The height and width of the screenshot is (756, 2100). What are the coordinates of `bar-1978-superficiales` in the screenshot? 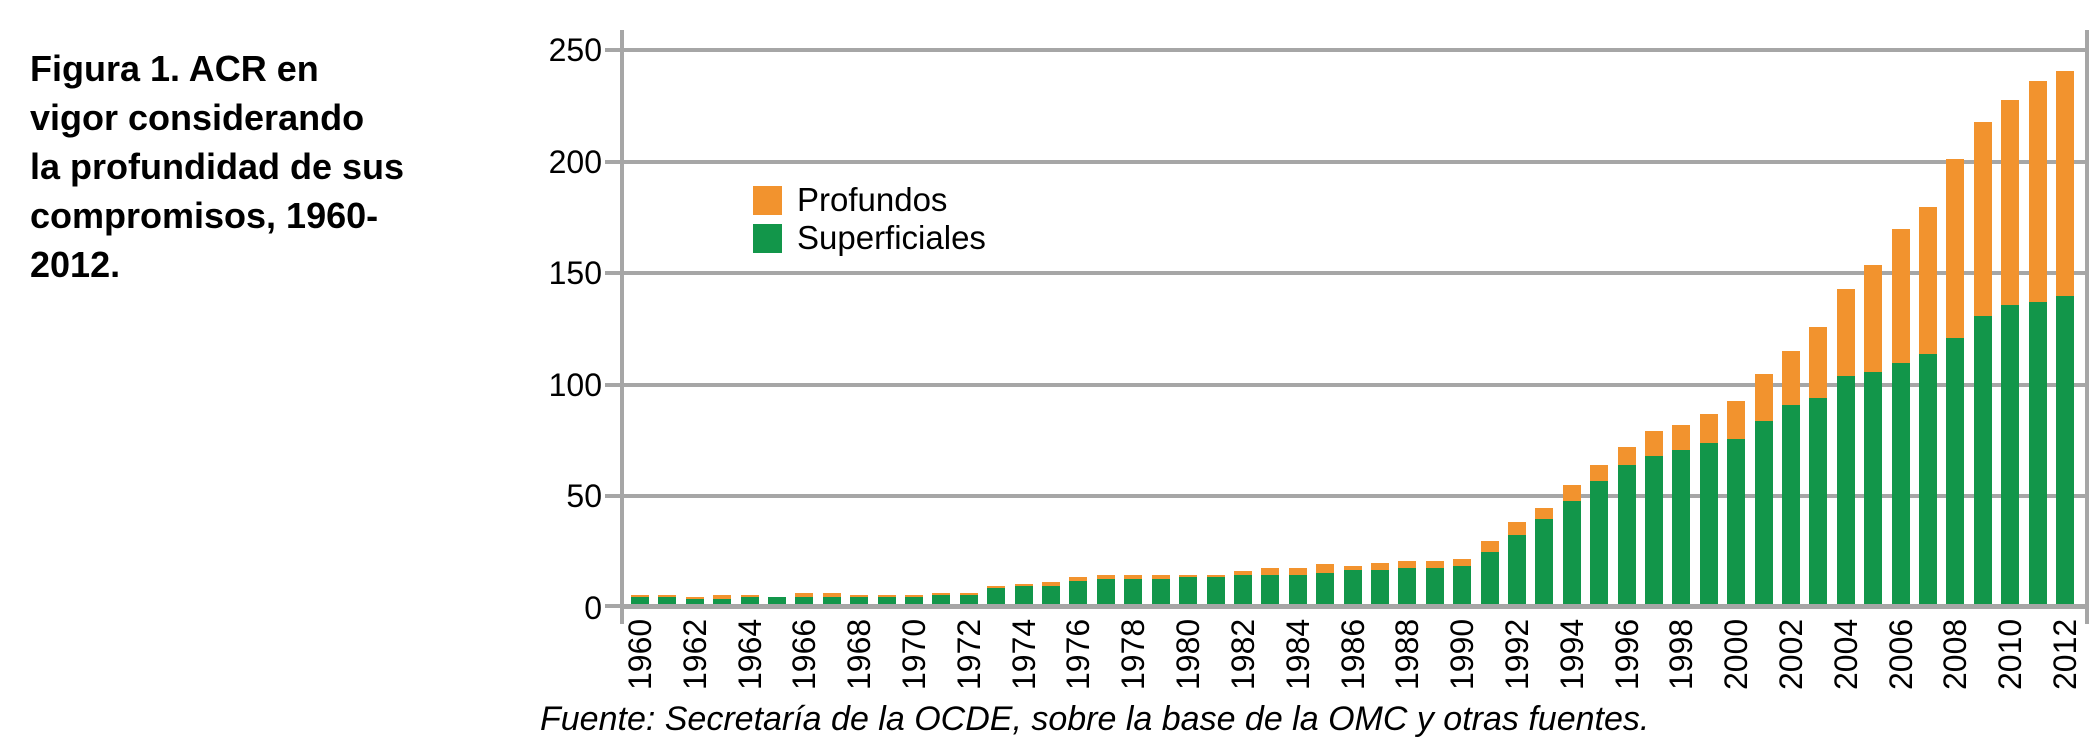 It's located at (1133, 592).